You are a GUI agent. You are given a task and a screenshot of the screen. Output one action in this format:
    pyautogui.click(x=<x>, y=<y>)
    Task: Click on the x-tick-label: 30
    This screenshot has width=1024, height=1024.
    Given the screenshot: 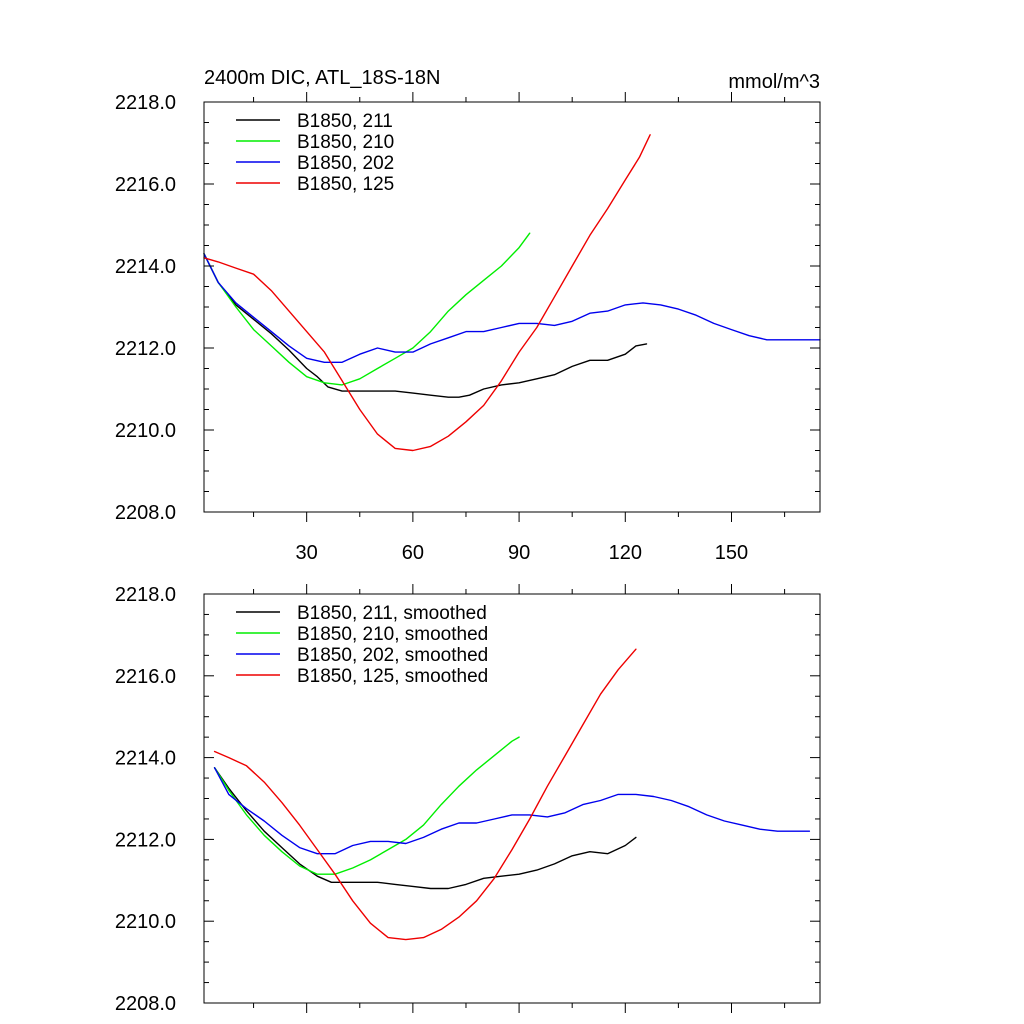 What is the action you would take?
    pyautogui.click(x=307, y=553)
    